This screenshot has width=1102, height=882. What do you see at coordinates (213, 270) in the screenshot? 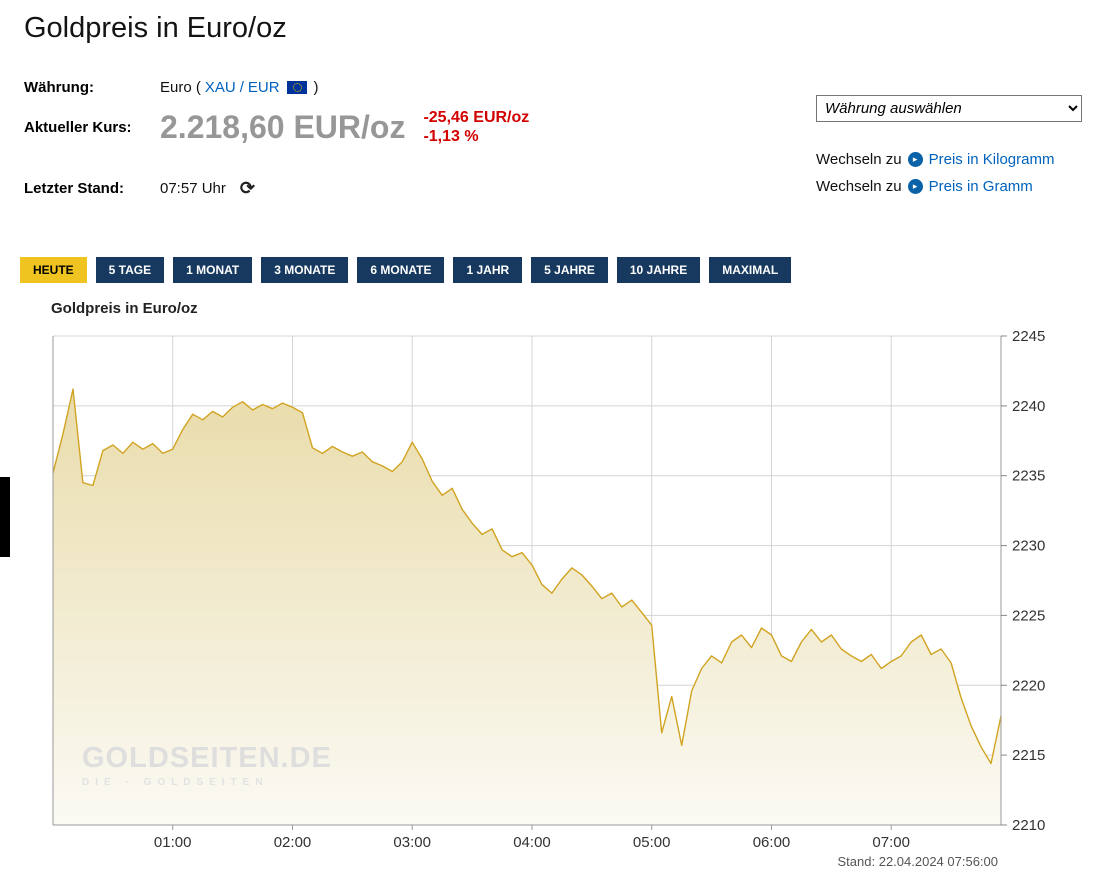
I see `tab-1-monat: 1 MONAT` at bounding box center [213, 270].